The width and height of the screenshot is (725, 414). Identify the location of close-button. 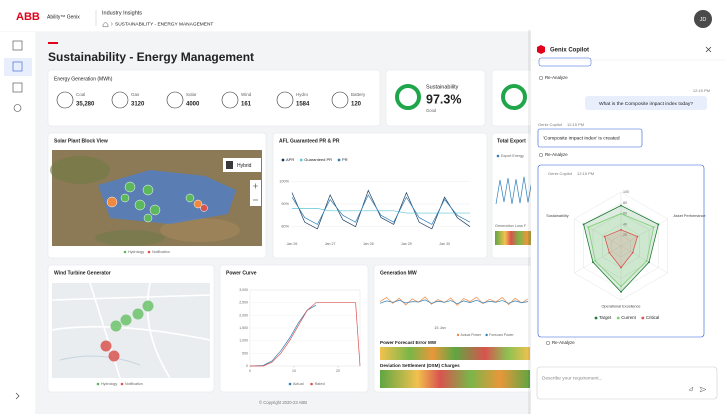
(708, 49).